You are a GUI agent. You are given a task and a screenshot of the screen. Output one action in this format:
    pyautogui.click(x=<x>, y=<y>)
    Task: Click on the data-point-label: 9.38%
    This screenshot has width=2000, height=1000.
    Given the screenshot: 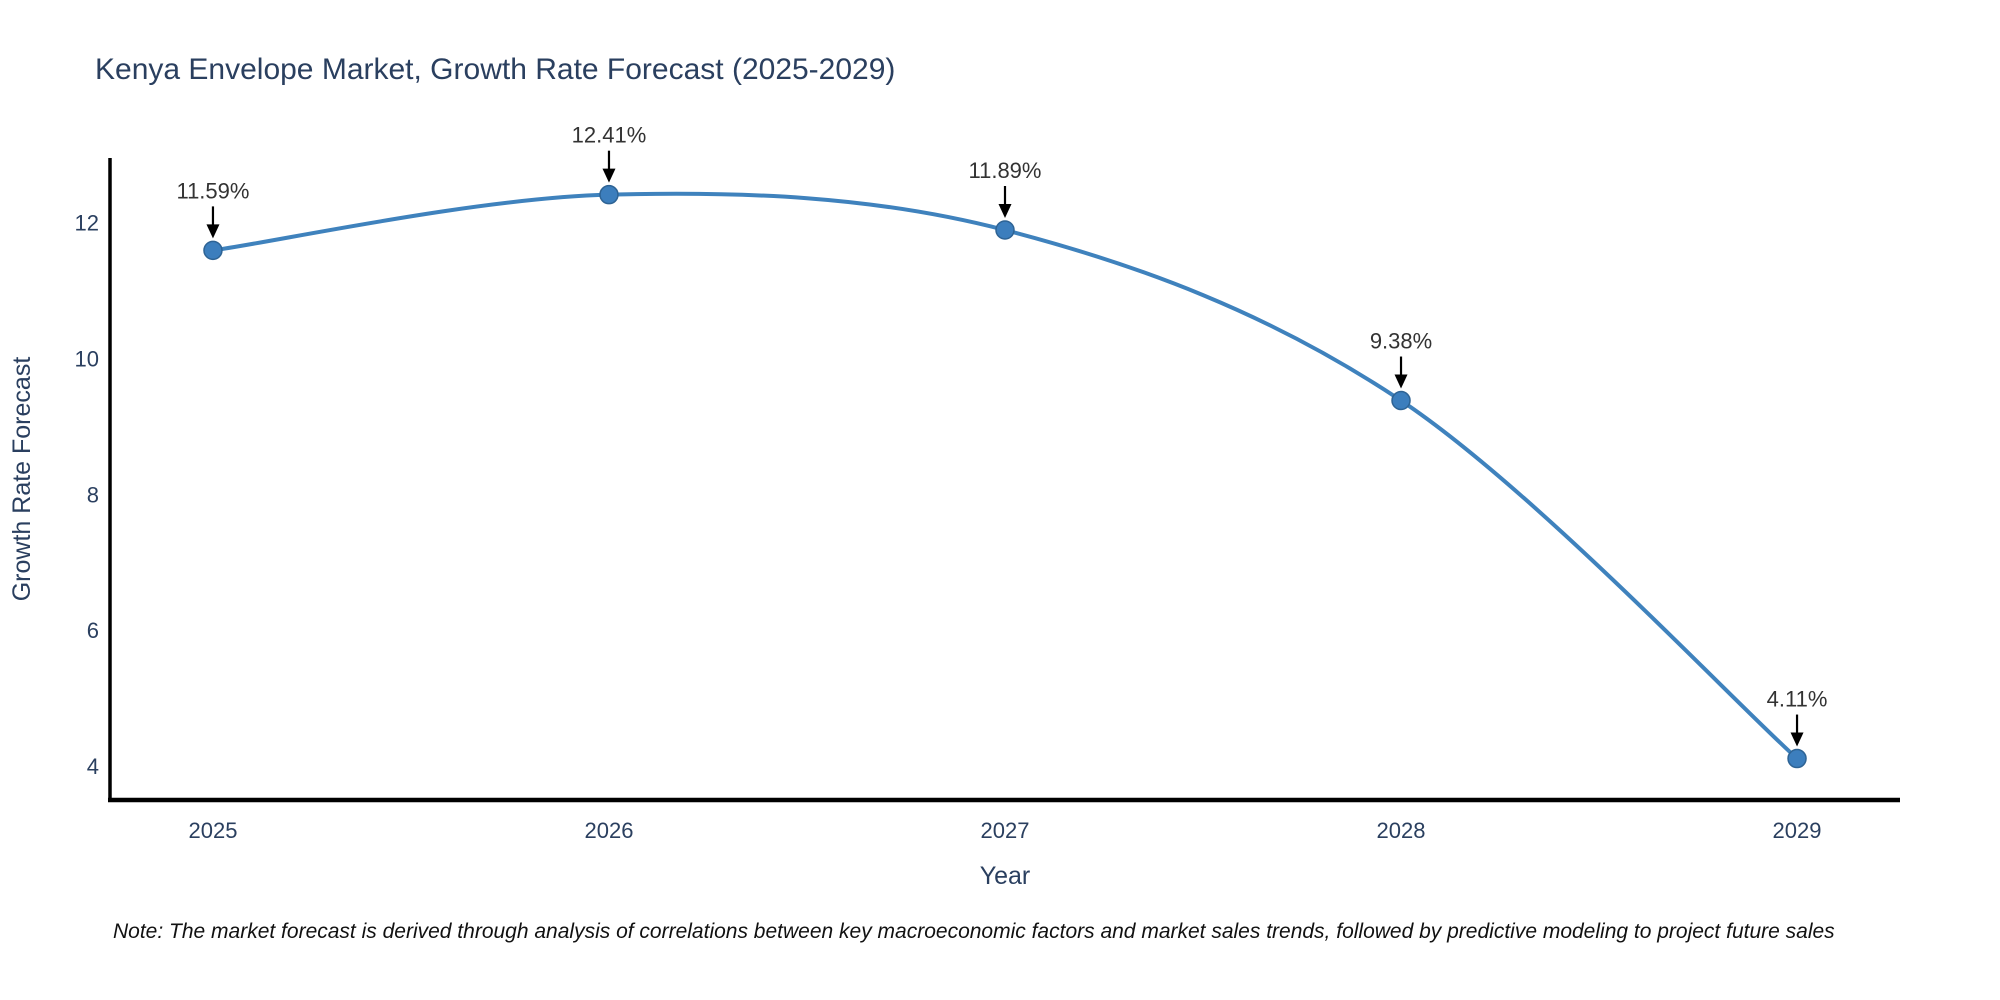 What is the action you would take?
    pyautogui.click(x=1401, y=341)
    